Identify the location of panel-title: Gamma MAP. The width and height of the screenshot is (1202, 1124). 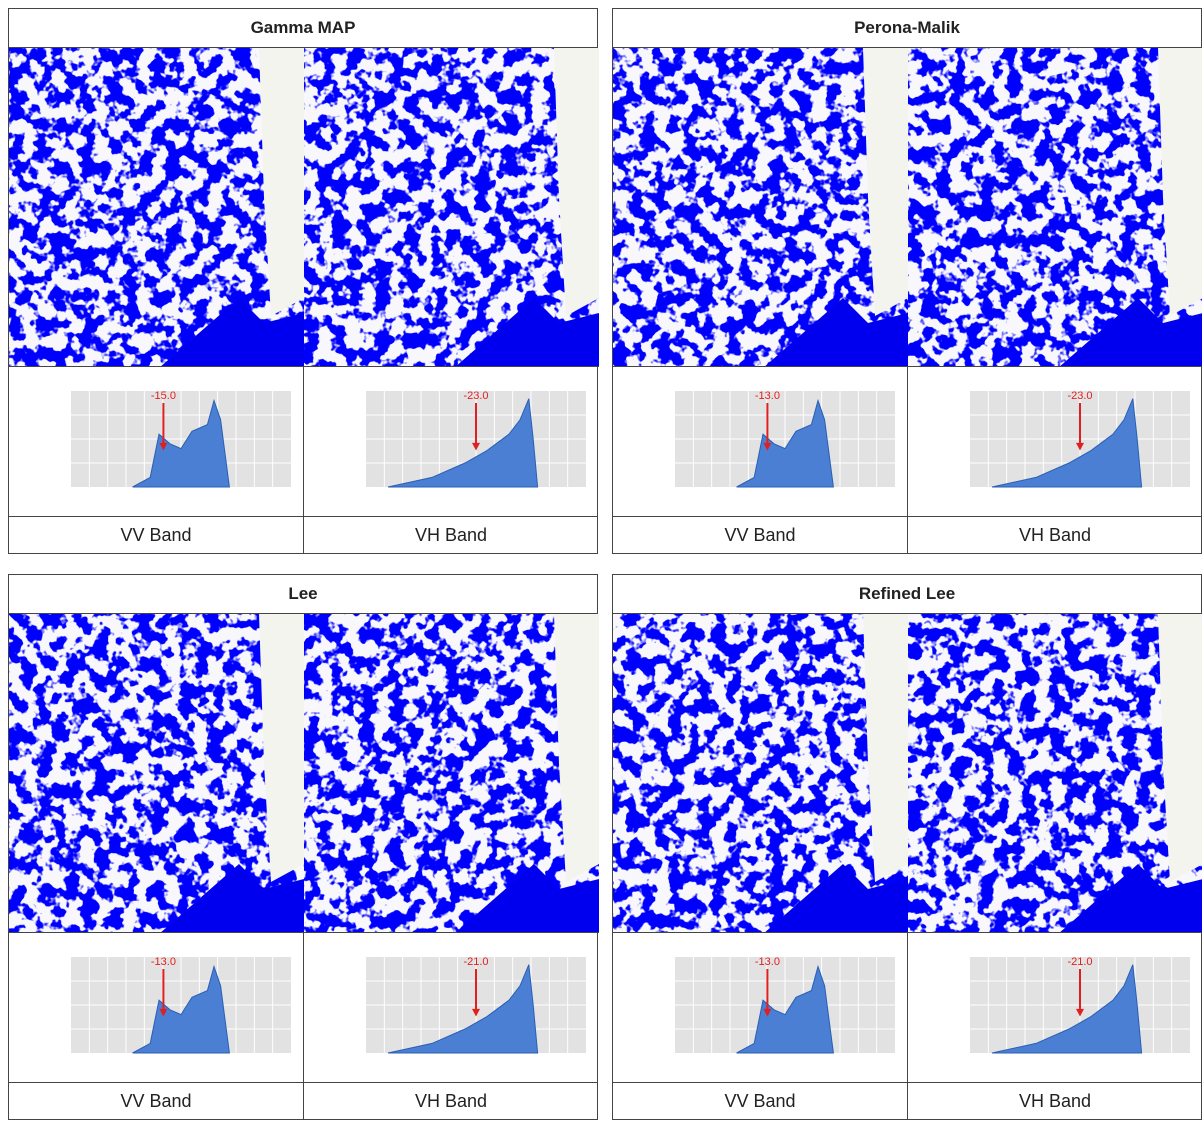
(303, 28).